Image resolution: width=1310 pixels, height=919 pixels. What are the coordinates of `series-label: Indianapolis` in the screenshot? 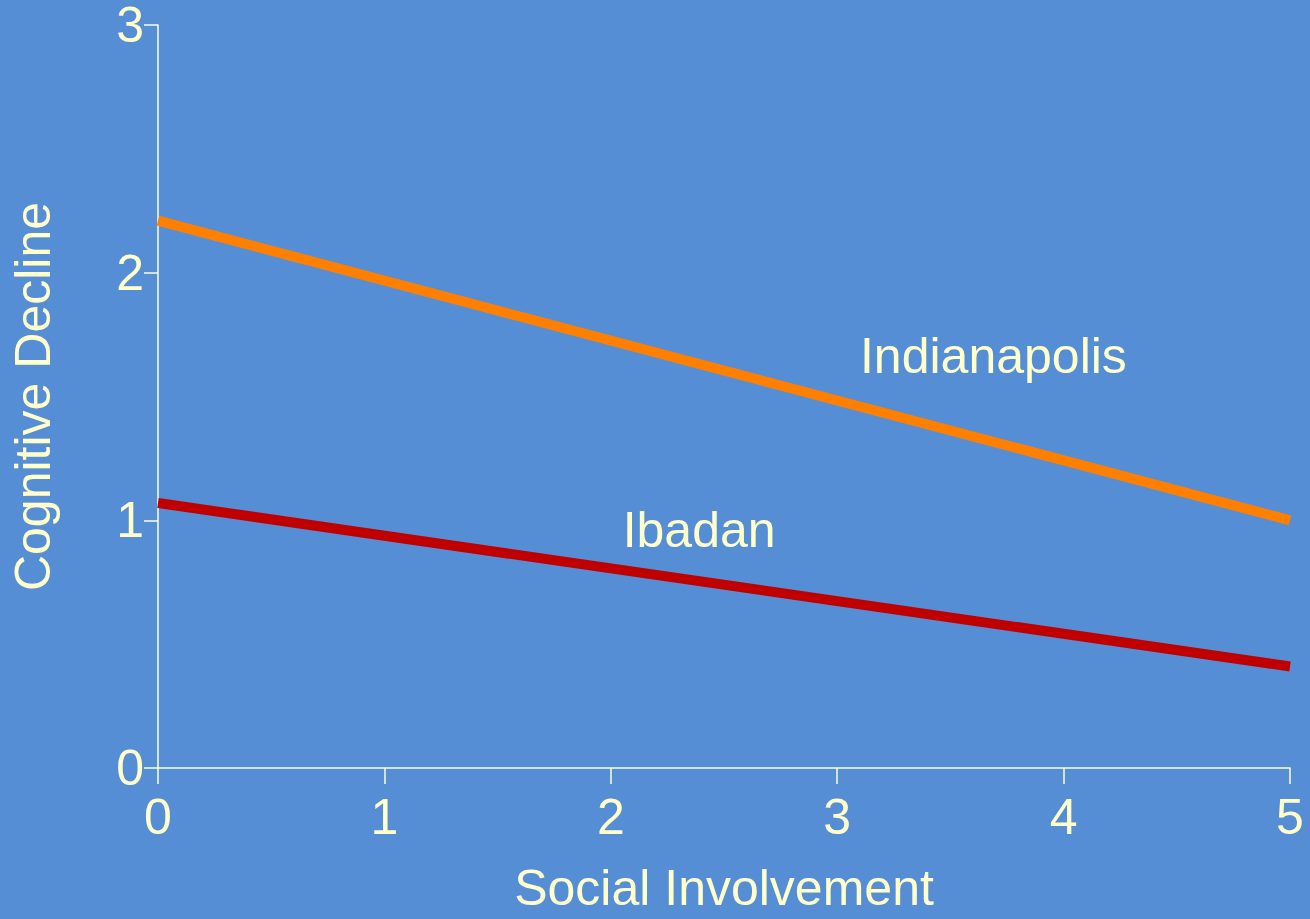 It's located at (993, 355).